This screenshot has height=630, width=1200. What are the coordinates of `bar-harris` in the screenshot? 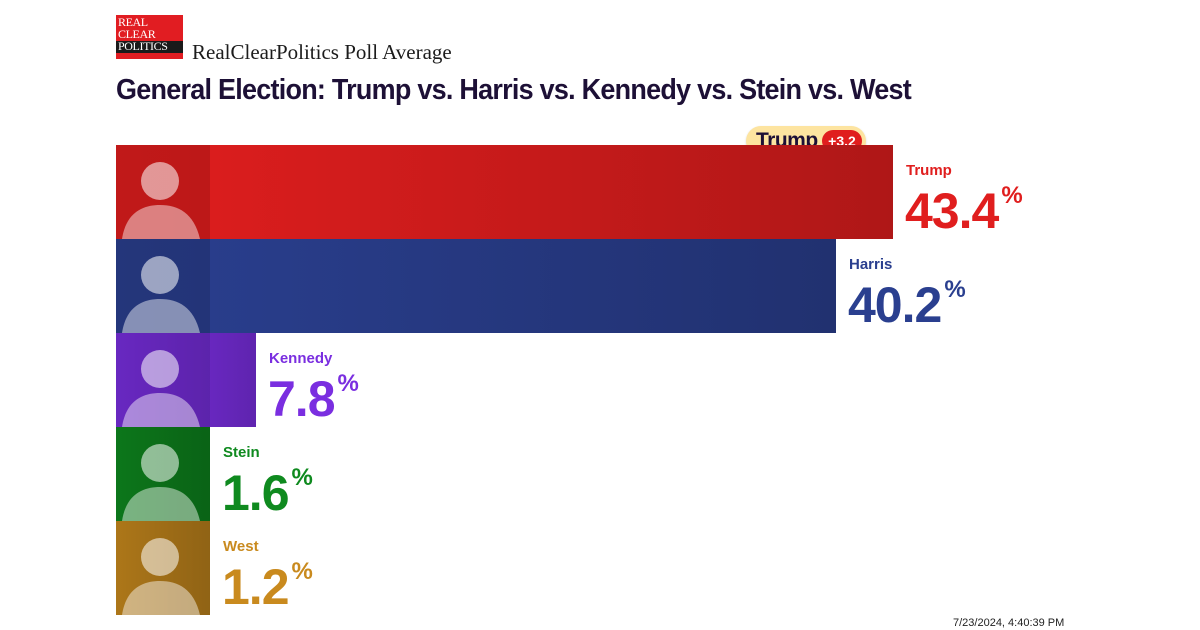 It's located at (476, 286).